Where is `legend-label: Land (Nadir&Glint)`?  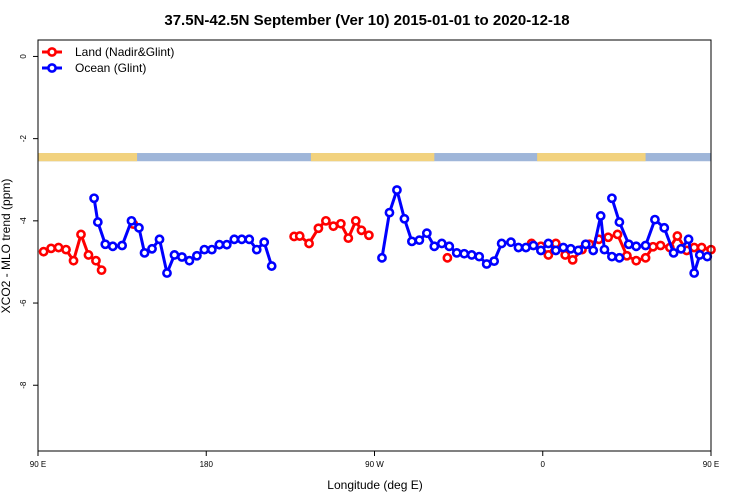 legend-label: Land (Nadir&Glint) is located at coordinates (124, 52).